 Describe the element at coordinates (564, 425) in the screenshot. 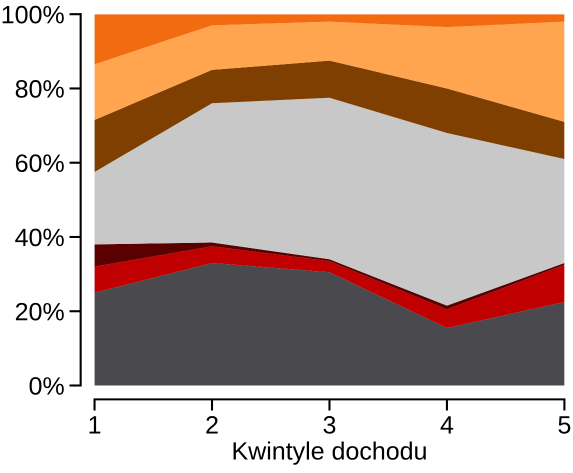

I see `x-tick-label: 5` at that location.